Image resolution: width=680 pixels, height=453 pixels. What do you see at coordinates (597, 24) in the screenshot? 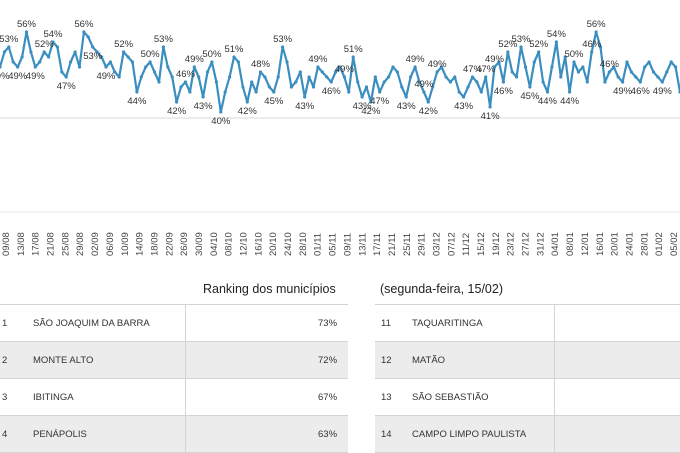
I see `data-label: 56%` at bounding box center [597, 24].